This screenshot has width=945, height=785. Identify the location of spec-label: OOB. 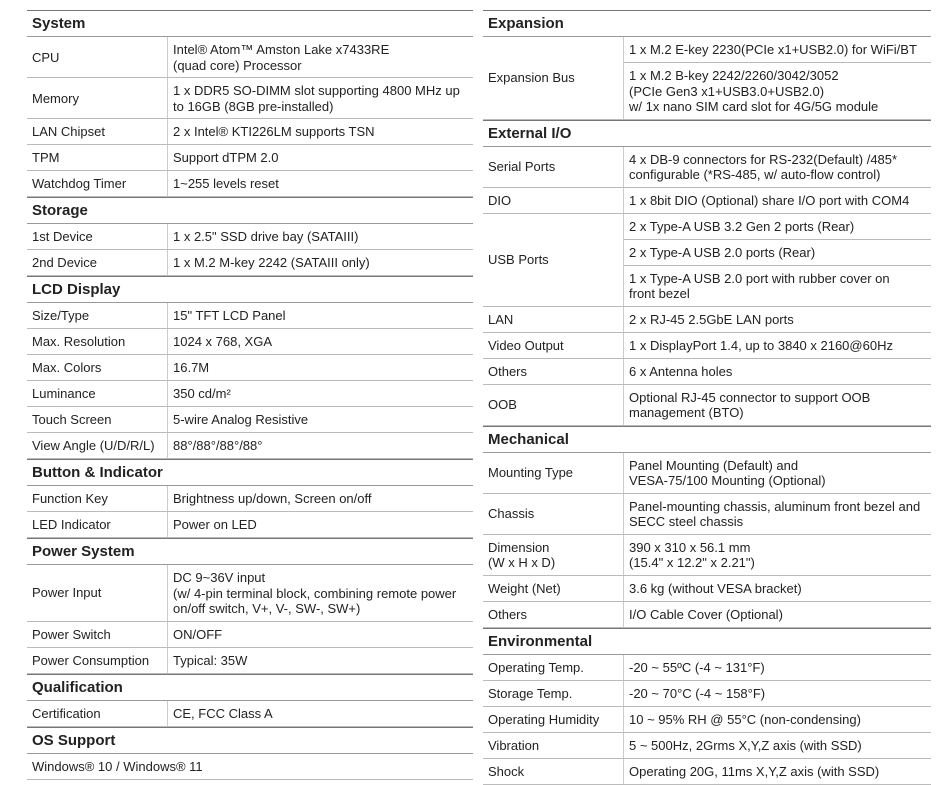
(502, 404).